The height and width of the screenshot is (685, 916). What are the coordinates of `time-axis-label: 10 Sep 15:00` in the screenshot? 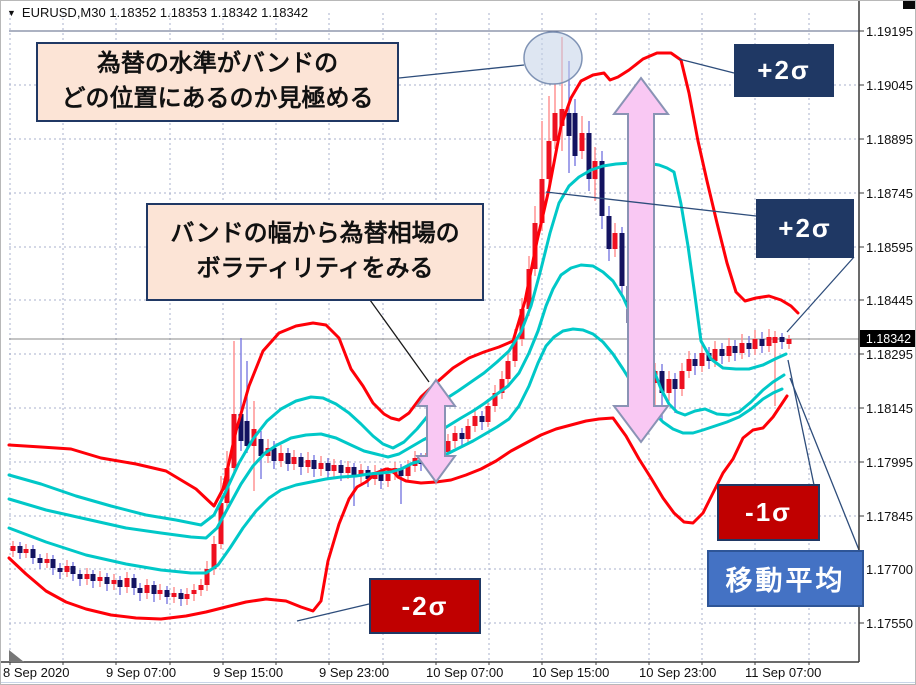 It's located at (571, 672).